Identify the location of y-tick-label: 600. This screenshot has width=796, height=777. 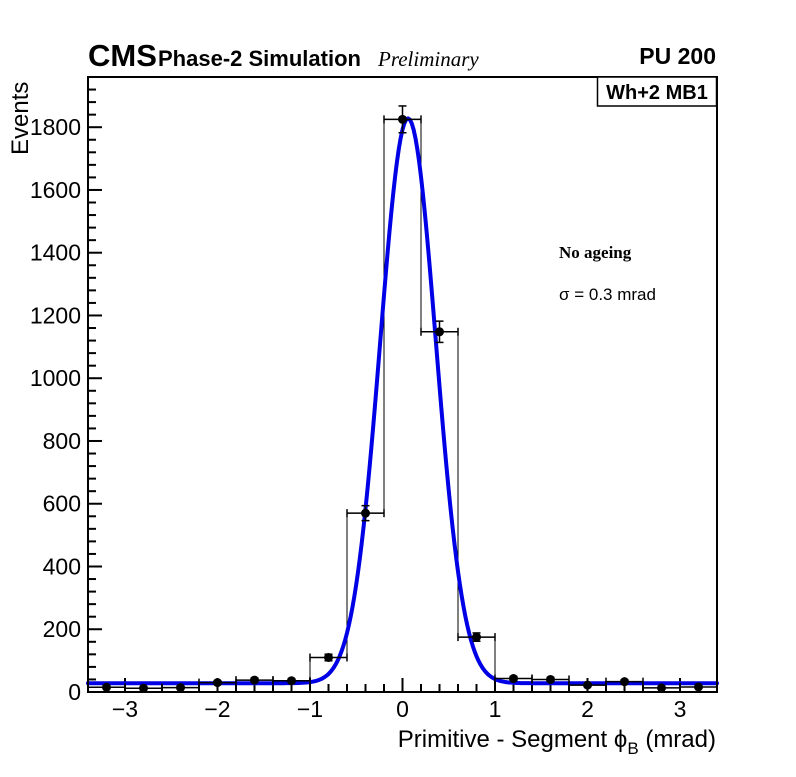
(62, 504).